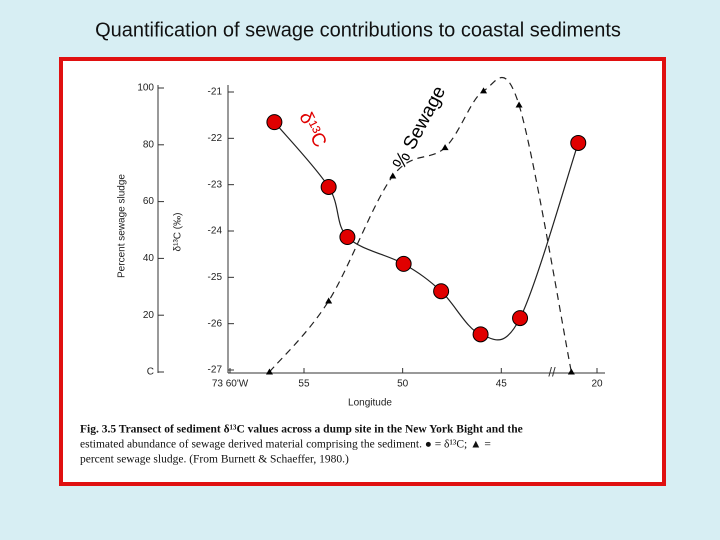 The image size is (720, 540). Describe the element at coordinates (150, 372) in the screenshot. I see `y-tick-label: C` at that location.